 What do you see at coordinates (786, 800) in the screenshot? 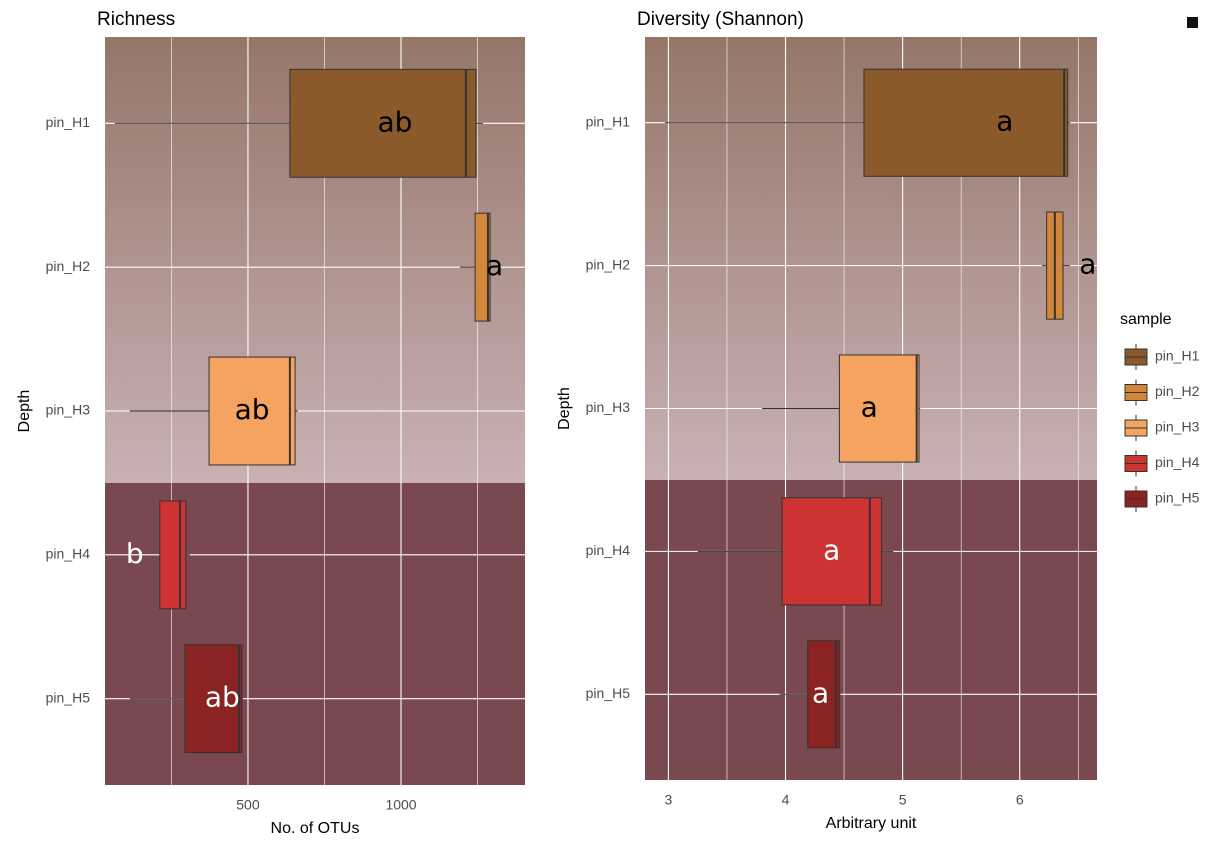
I see `x-tick-label: 4` at bounding box center [786, 800].